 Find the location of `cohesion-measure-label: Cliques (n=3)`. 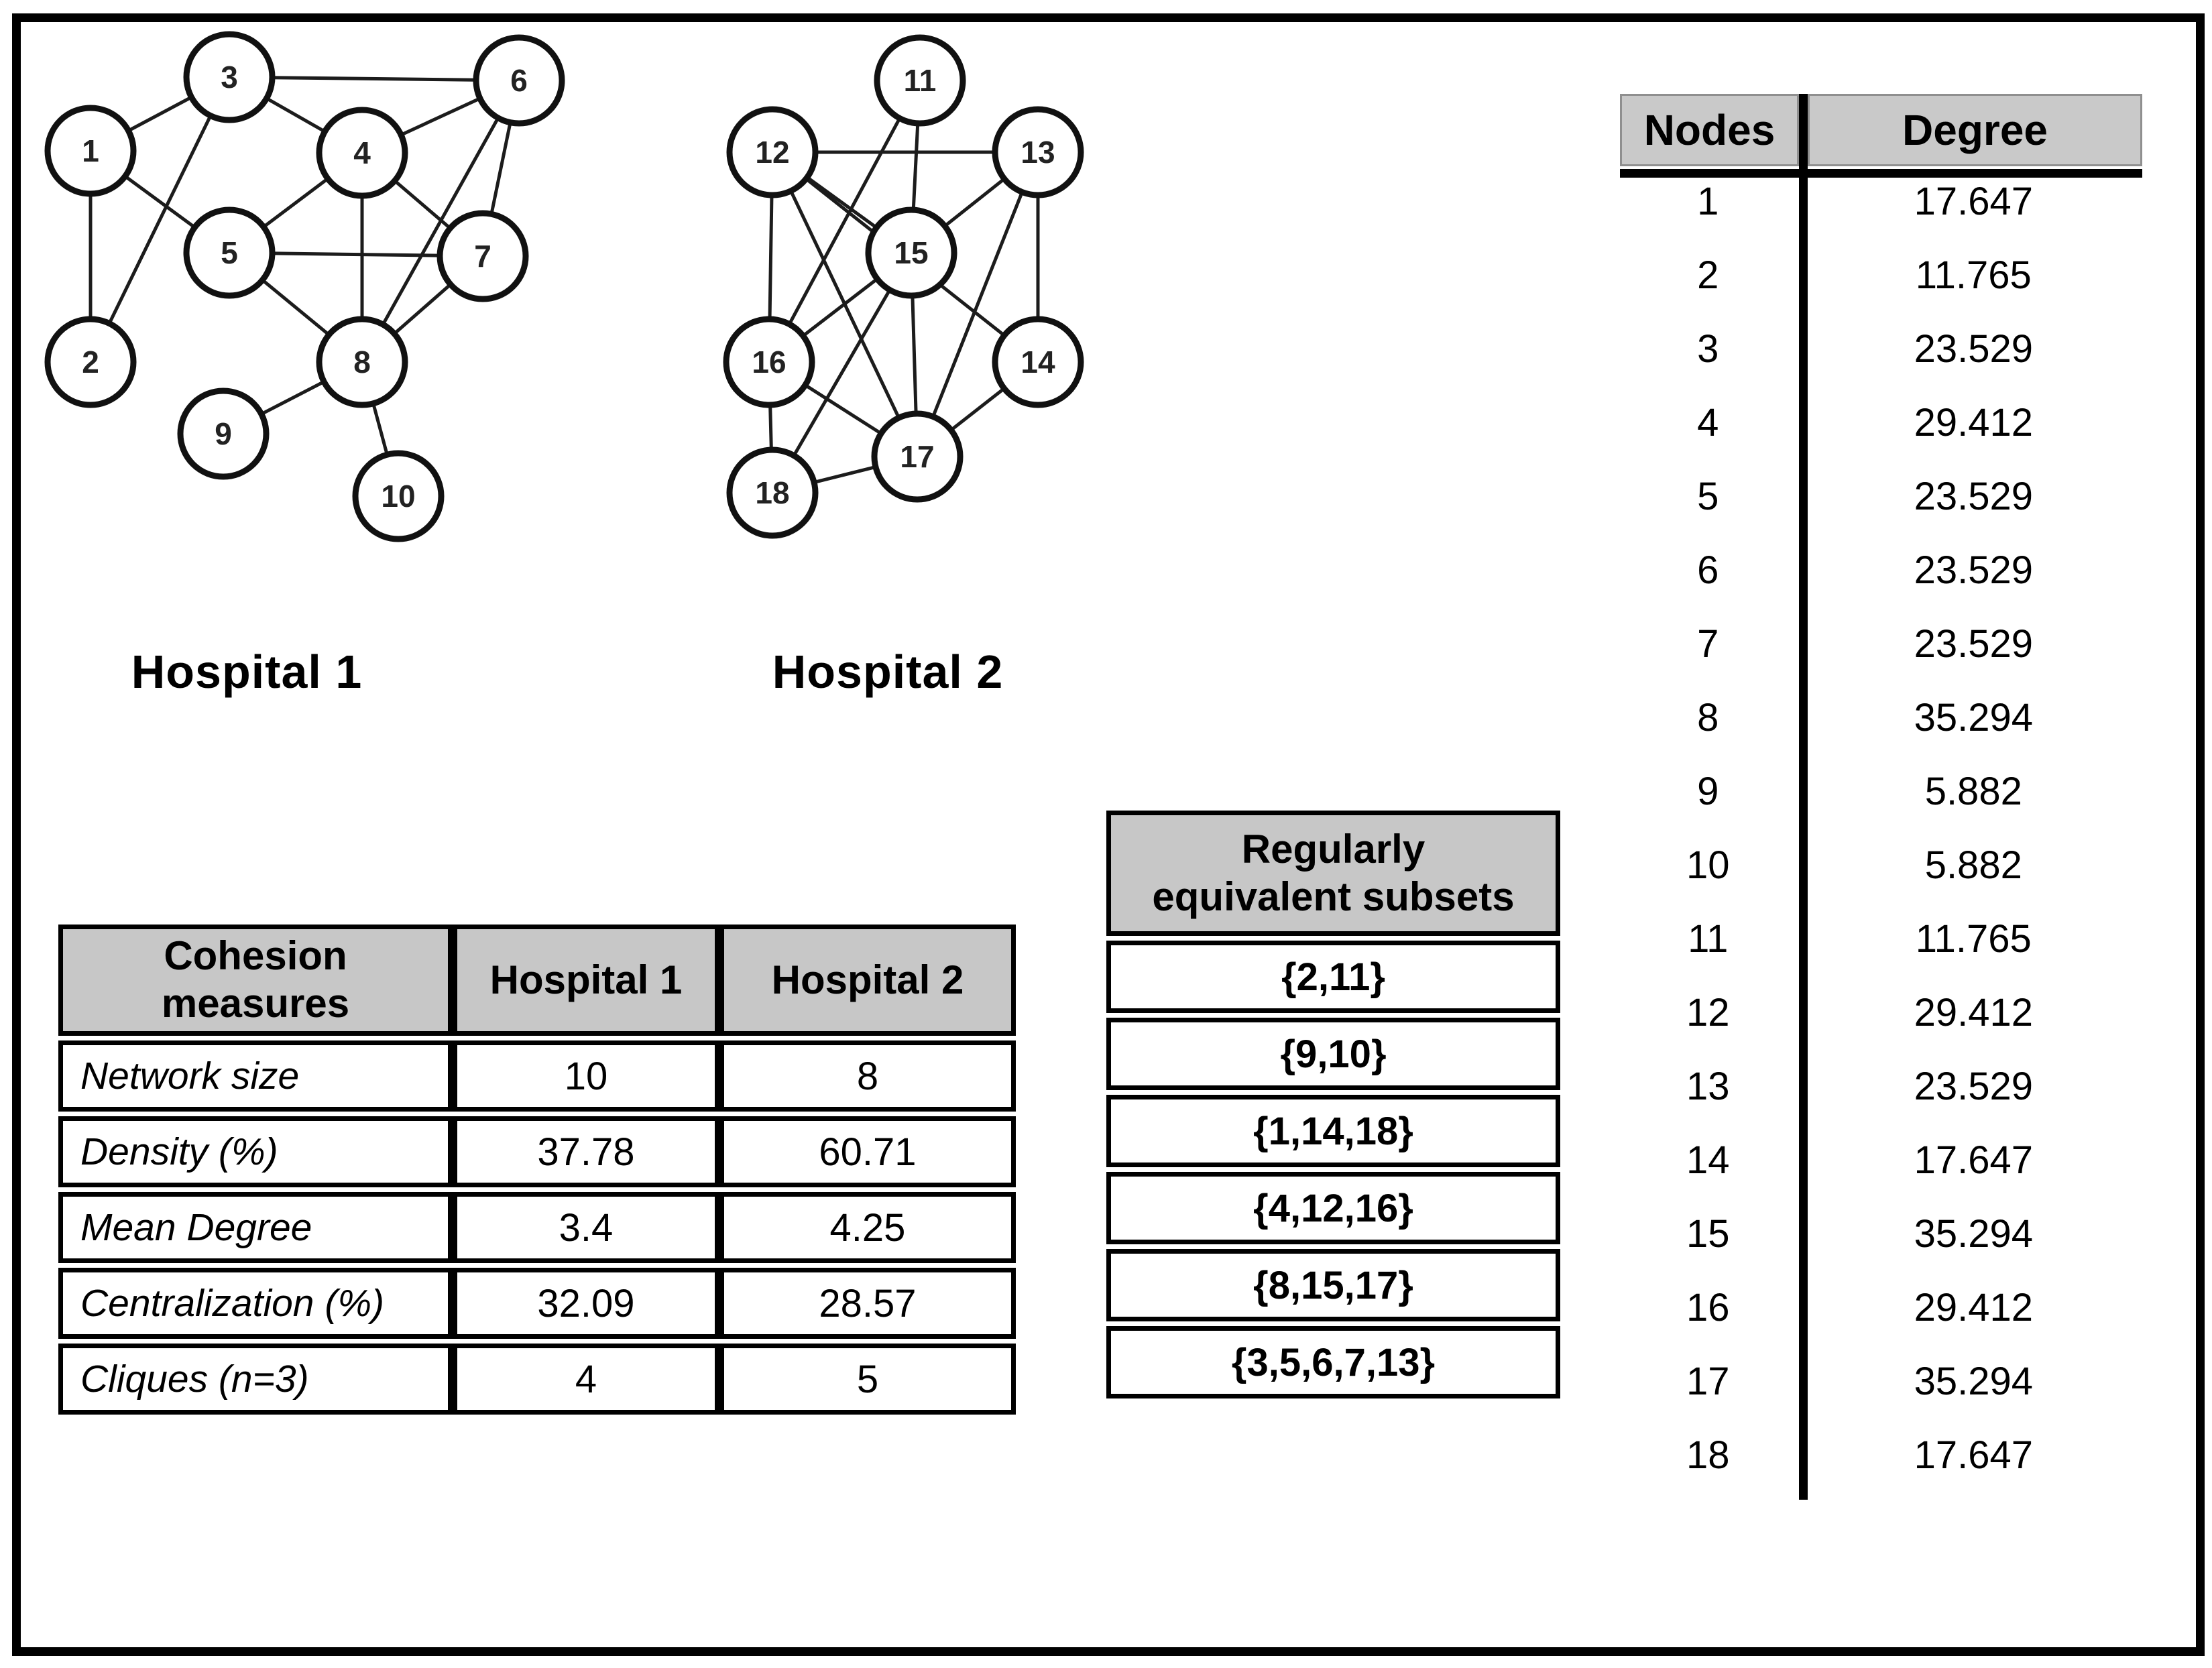

cohesion-measure-label: Cliques (n=3) is located at coordinates (255, 1379).